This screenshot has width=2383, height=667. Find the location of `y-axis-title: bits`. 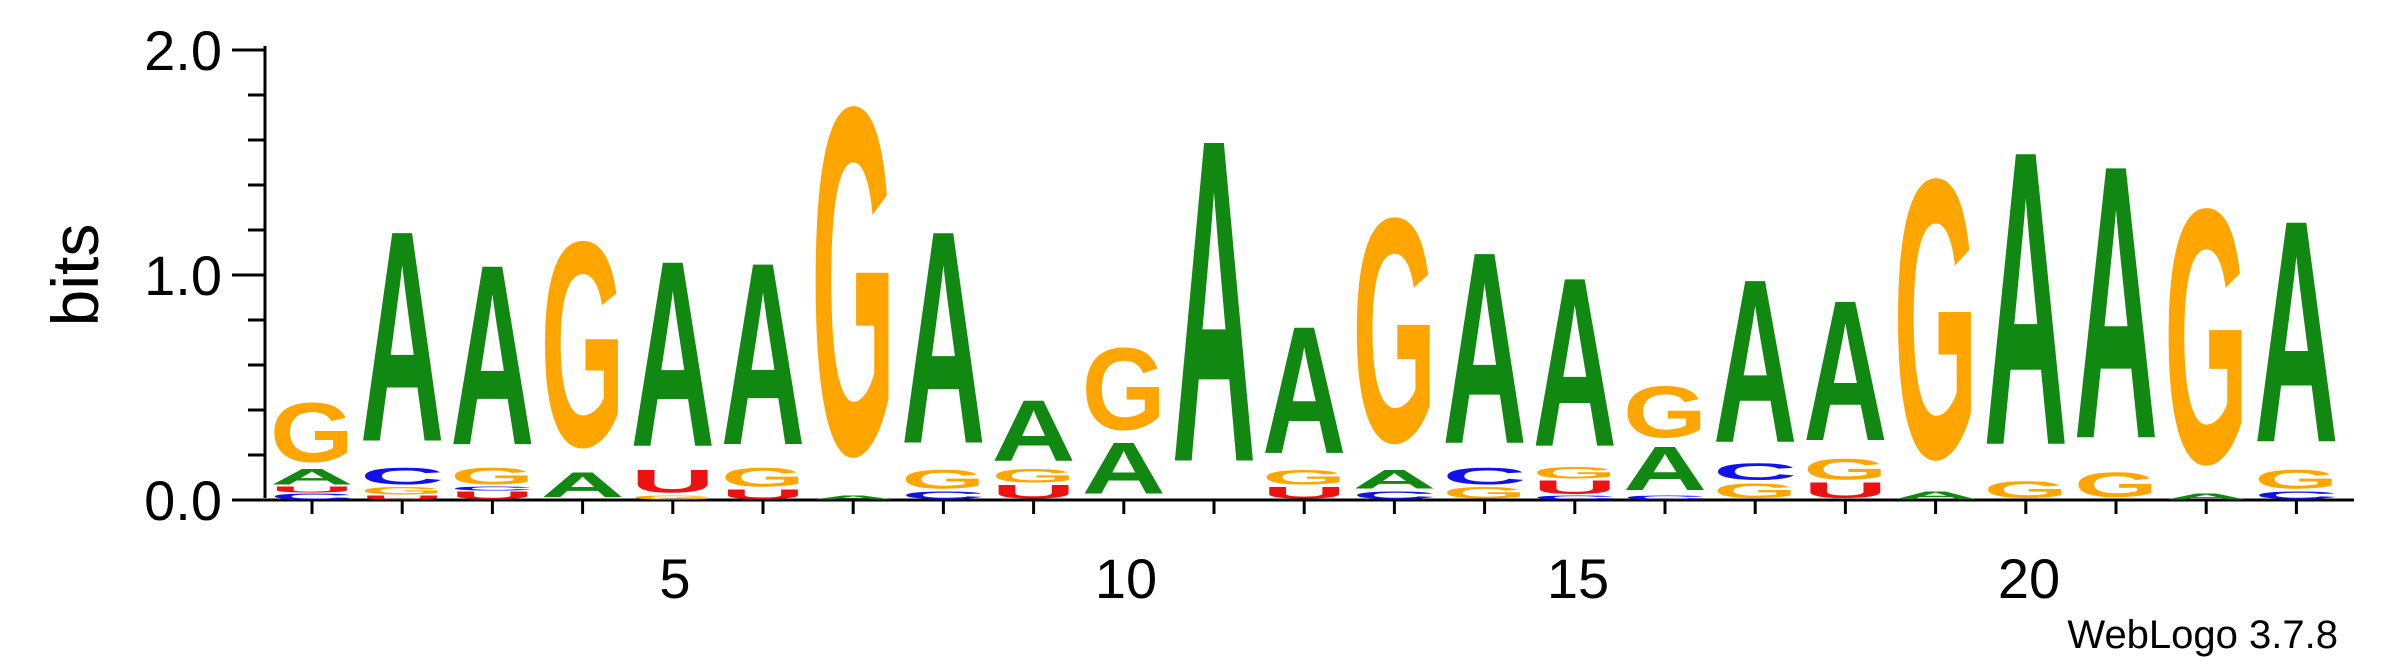

y-axis-title: bits is located at coordinates (75, 275).